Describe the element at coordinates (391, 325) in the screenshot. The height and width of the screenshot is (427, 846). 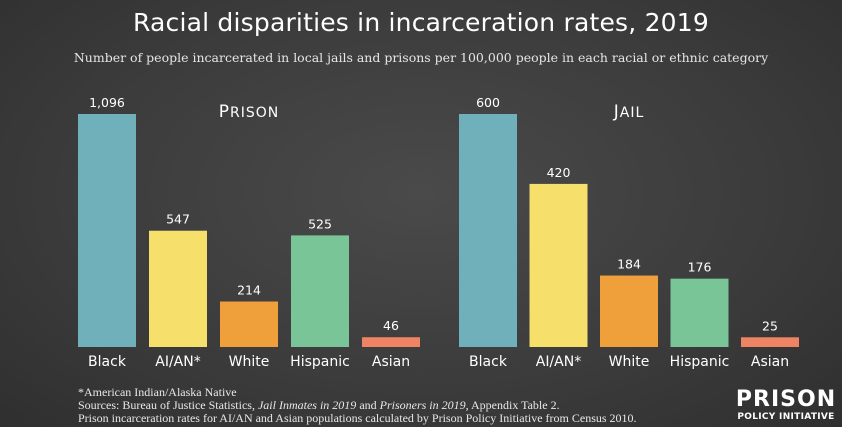
I see `data-label: 46` at that location.